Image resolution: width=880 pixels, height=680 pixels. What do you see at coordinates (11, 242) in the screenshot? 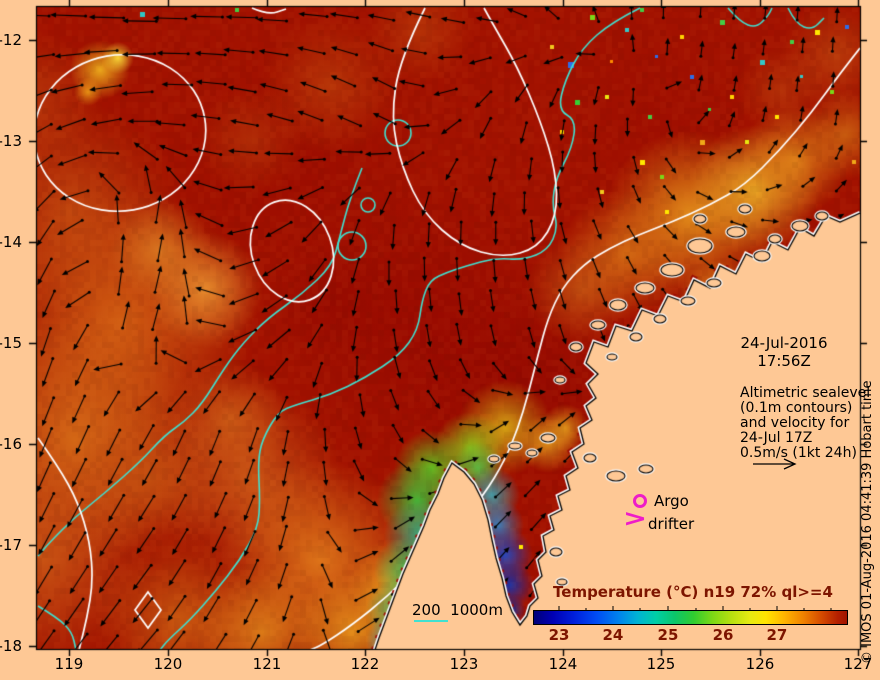
I see `y-tick-label: -14` at bounding box center [11, 242].